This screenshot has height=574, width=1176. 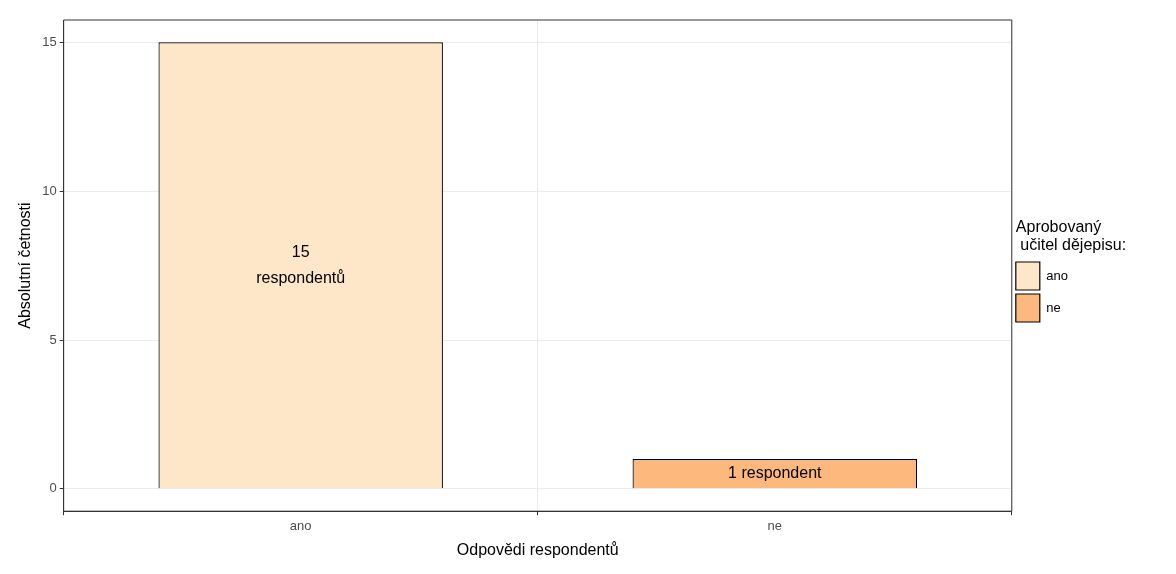 What do you see at coordinates (25, 265) in the screenshot?
I see `y-axis-title: Absolutní četnosti` at bounding box center [25, 265].